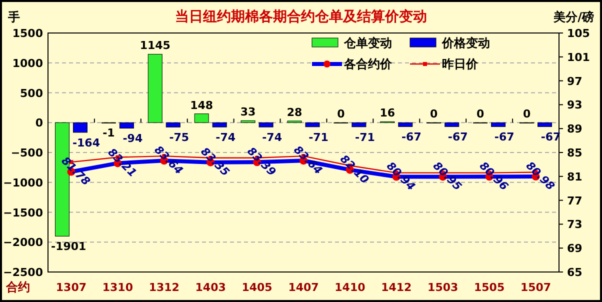 The height and width of the screenshot is (302, 602). Describe the element at coordinates (17, 287) in the screenshot. I see `x-axis-title: 合约` at that location.